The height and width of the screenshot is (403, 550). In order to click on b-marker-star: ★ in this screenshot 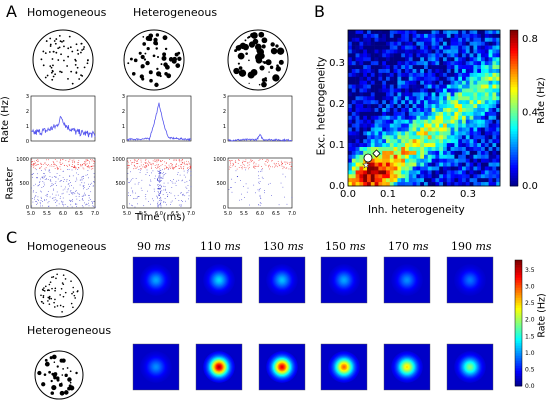, I will do `click(366, 166)`.